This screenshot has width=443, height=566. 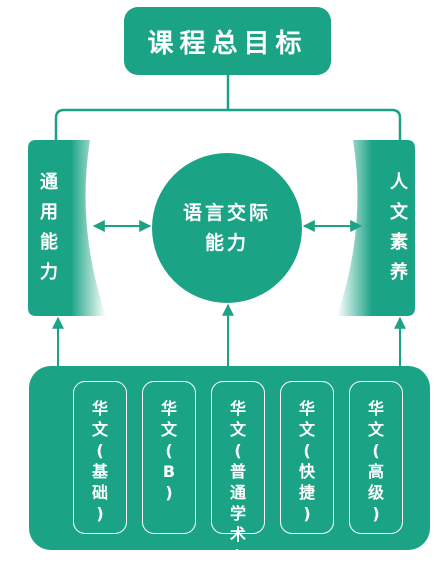 What do you see at coordinates (399, 212) in the screenshot?
I see `humanities-char: 文` at bounding box center [399, 212].